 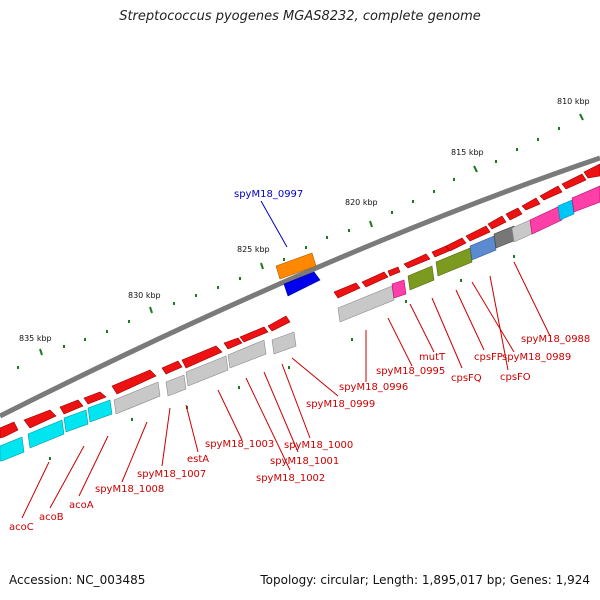 I want to click on gene-label: spyM18_1003, so click(x=239, y=444).